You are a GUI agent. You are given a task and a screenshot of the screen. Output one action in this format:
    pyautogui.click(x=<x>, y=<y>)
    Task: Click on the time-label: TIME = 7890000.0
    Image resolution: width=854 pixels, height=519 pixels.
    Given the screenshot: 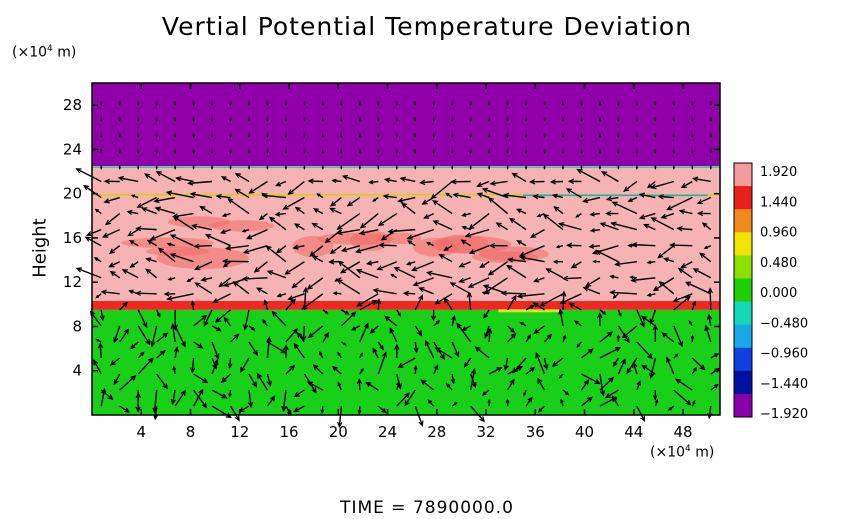 What is the action you would take?
    pyautogui.click(x=427, y=508)
    